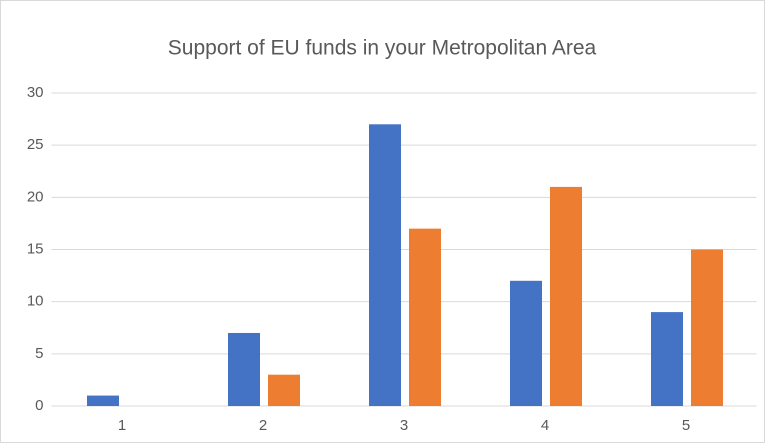 This screenshot has height=443, width=765. Describe the element at coordinates (35, 301) in the screenshot. I see `y-tick-label: 10` at that location.